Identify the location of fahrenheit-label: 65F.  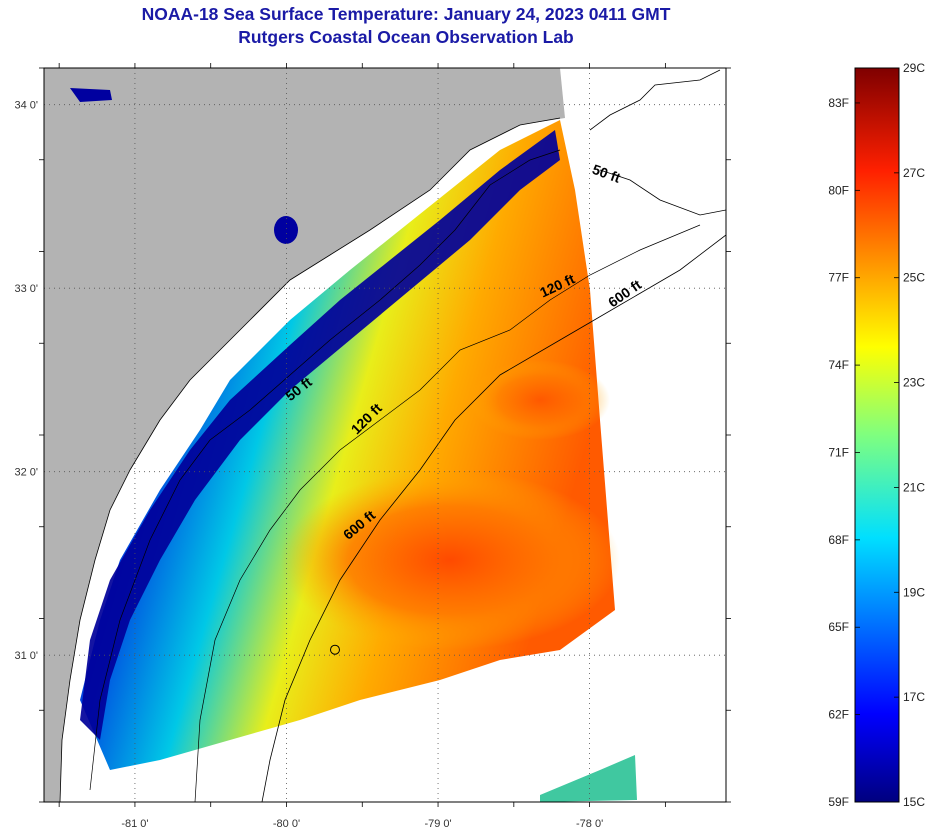
(838, 627).